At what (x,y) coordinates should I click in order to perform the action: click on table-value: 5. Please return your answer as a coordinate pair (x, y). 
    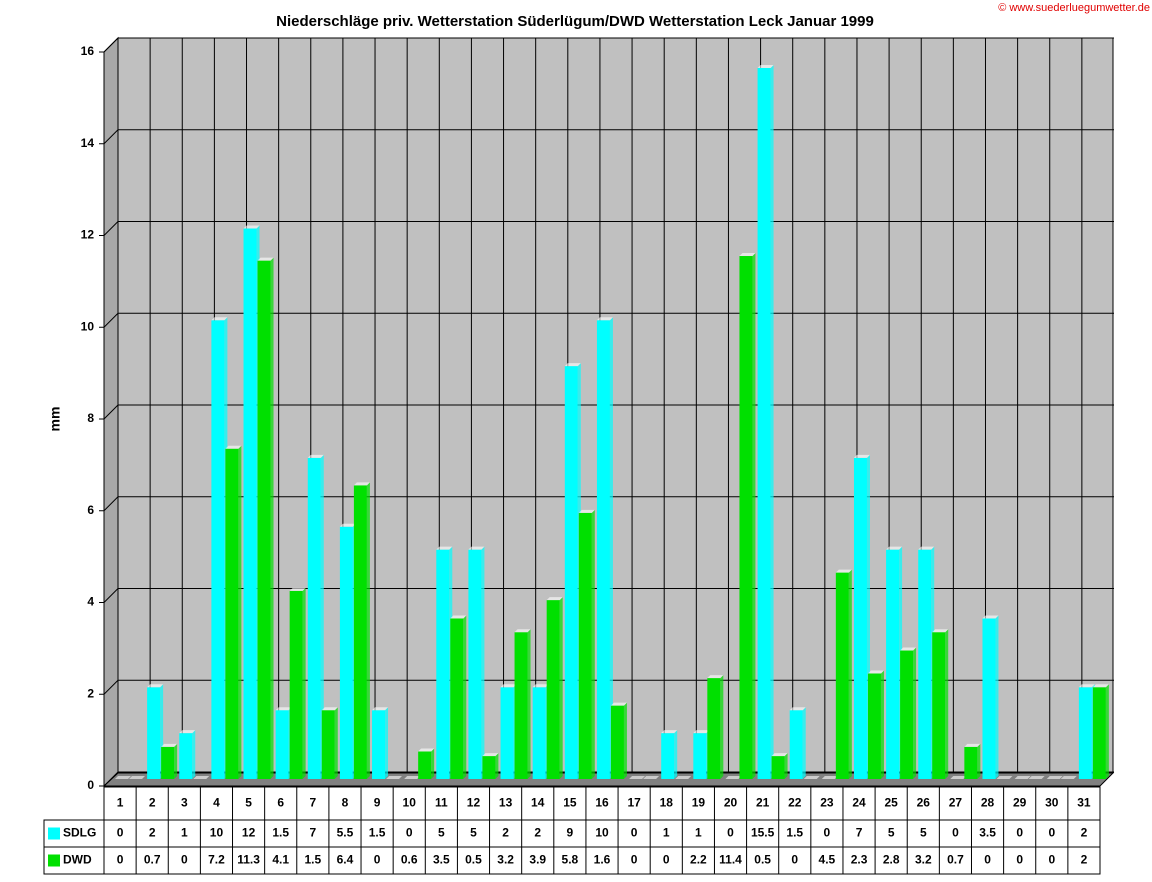
    Looking at the image, I should click on (891, 833).